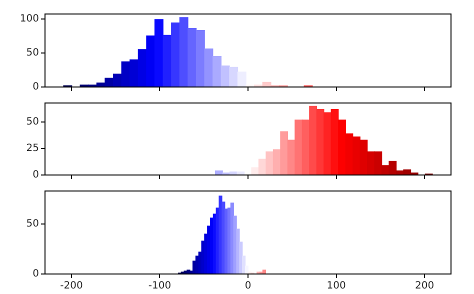  I want to click on x-tick-label: -200, so click(71, 286).